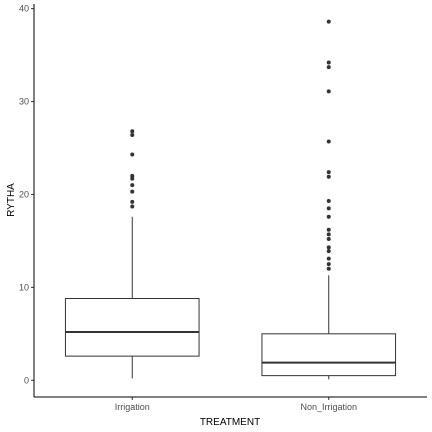 Image resolution: width=432 pixels, height=432 pixels. Describe the element at coordinates (236, 404) in the screenshot. I see `x-axis-ticks: Irrigation Non_Irrigation` at that location.